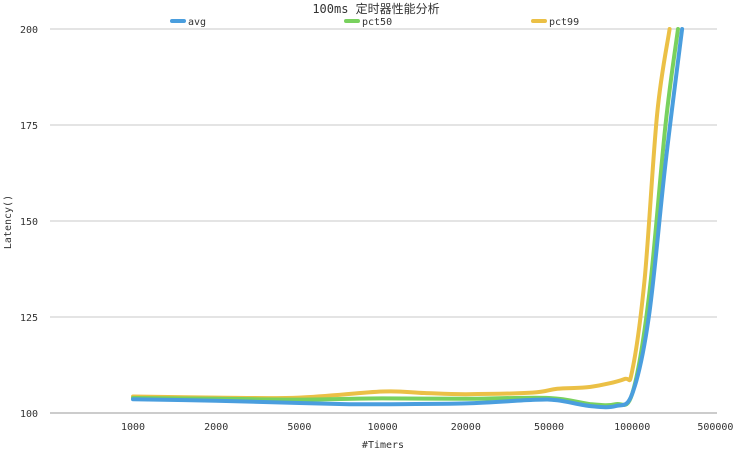  Describe the element at coordinates (632, 427) in the screenshot. I see `x-tick-label: 100000` at that location.